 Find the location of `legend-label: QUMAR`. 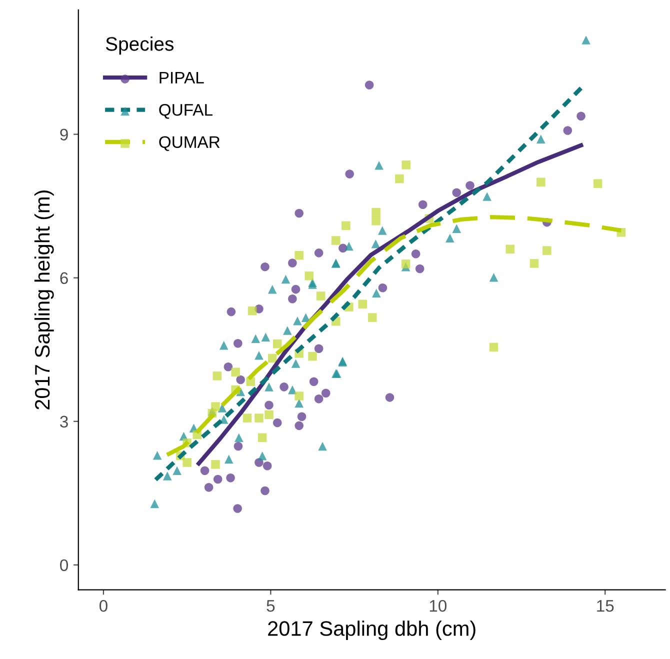

legend-label: QUMAR is located at coordinates (189, 143).